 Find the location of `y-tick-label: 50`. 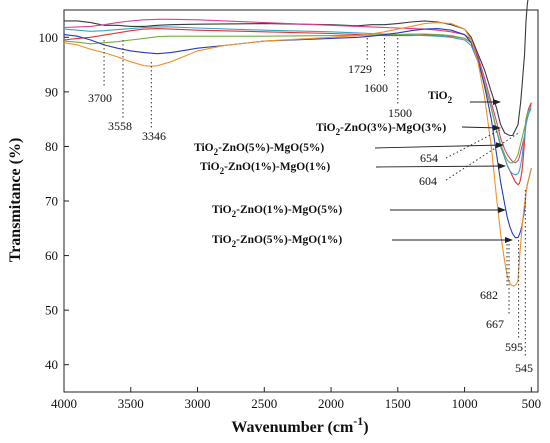

y-tick-label: 50 is located at coordinates (51, 310).